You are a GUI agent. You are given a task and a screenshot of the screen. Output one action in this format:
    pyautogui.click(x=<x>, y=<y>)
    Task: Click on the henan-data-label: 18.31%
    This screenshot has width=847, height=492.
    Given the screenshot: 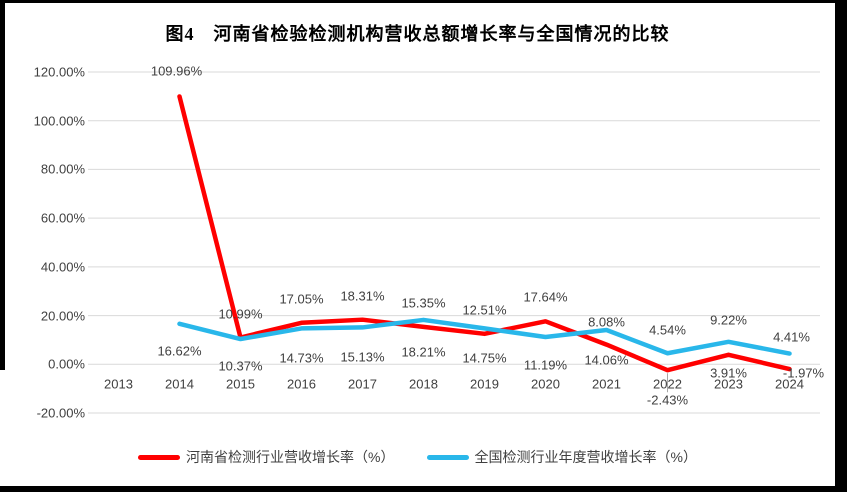 What is the action you would take?
    pyautogui.click(x=362, y=296)
    